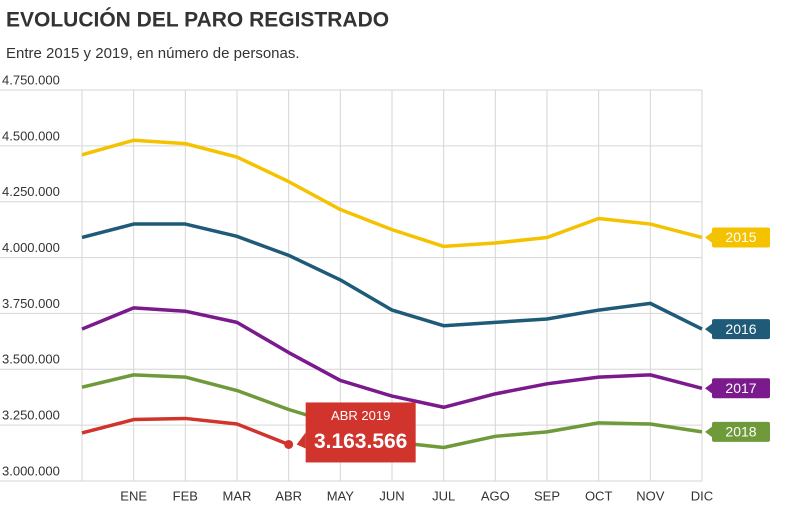 Image resolution: width=806 pixels, height=522 pixels. What do you see at coordinates (289, 444) in the screenshot?
I see `point` at bounding box center [289, 444].